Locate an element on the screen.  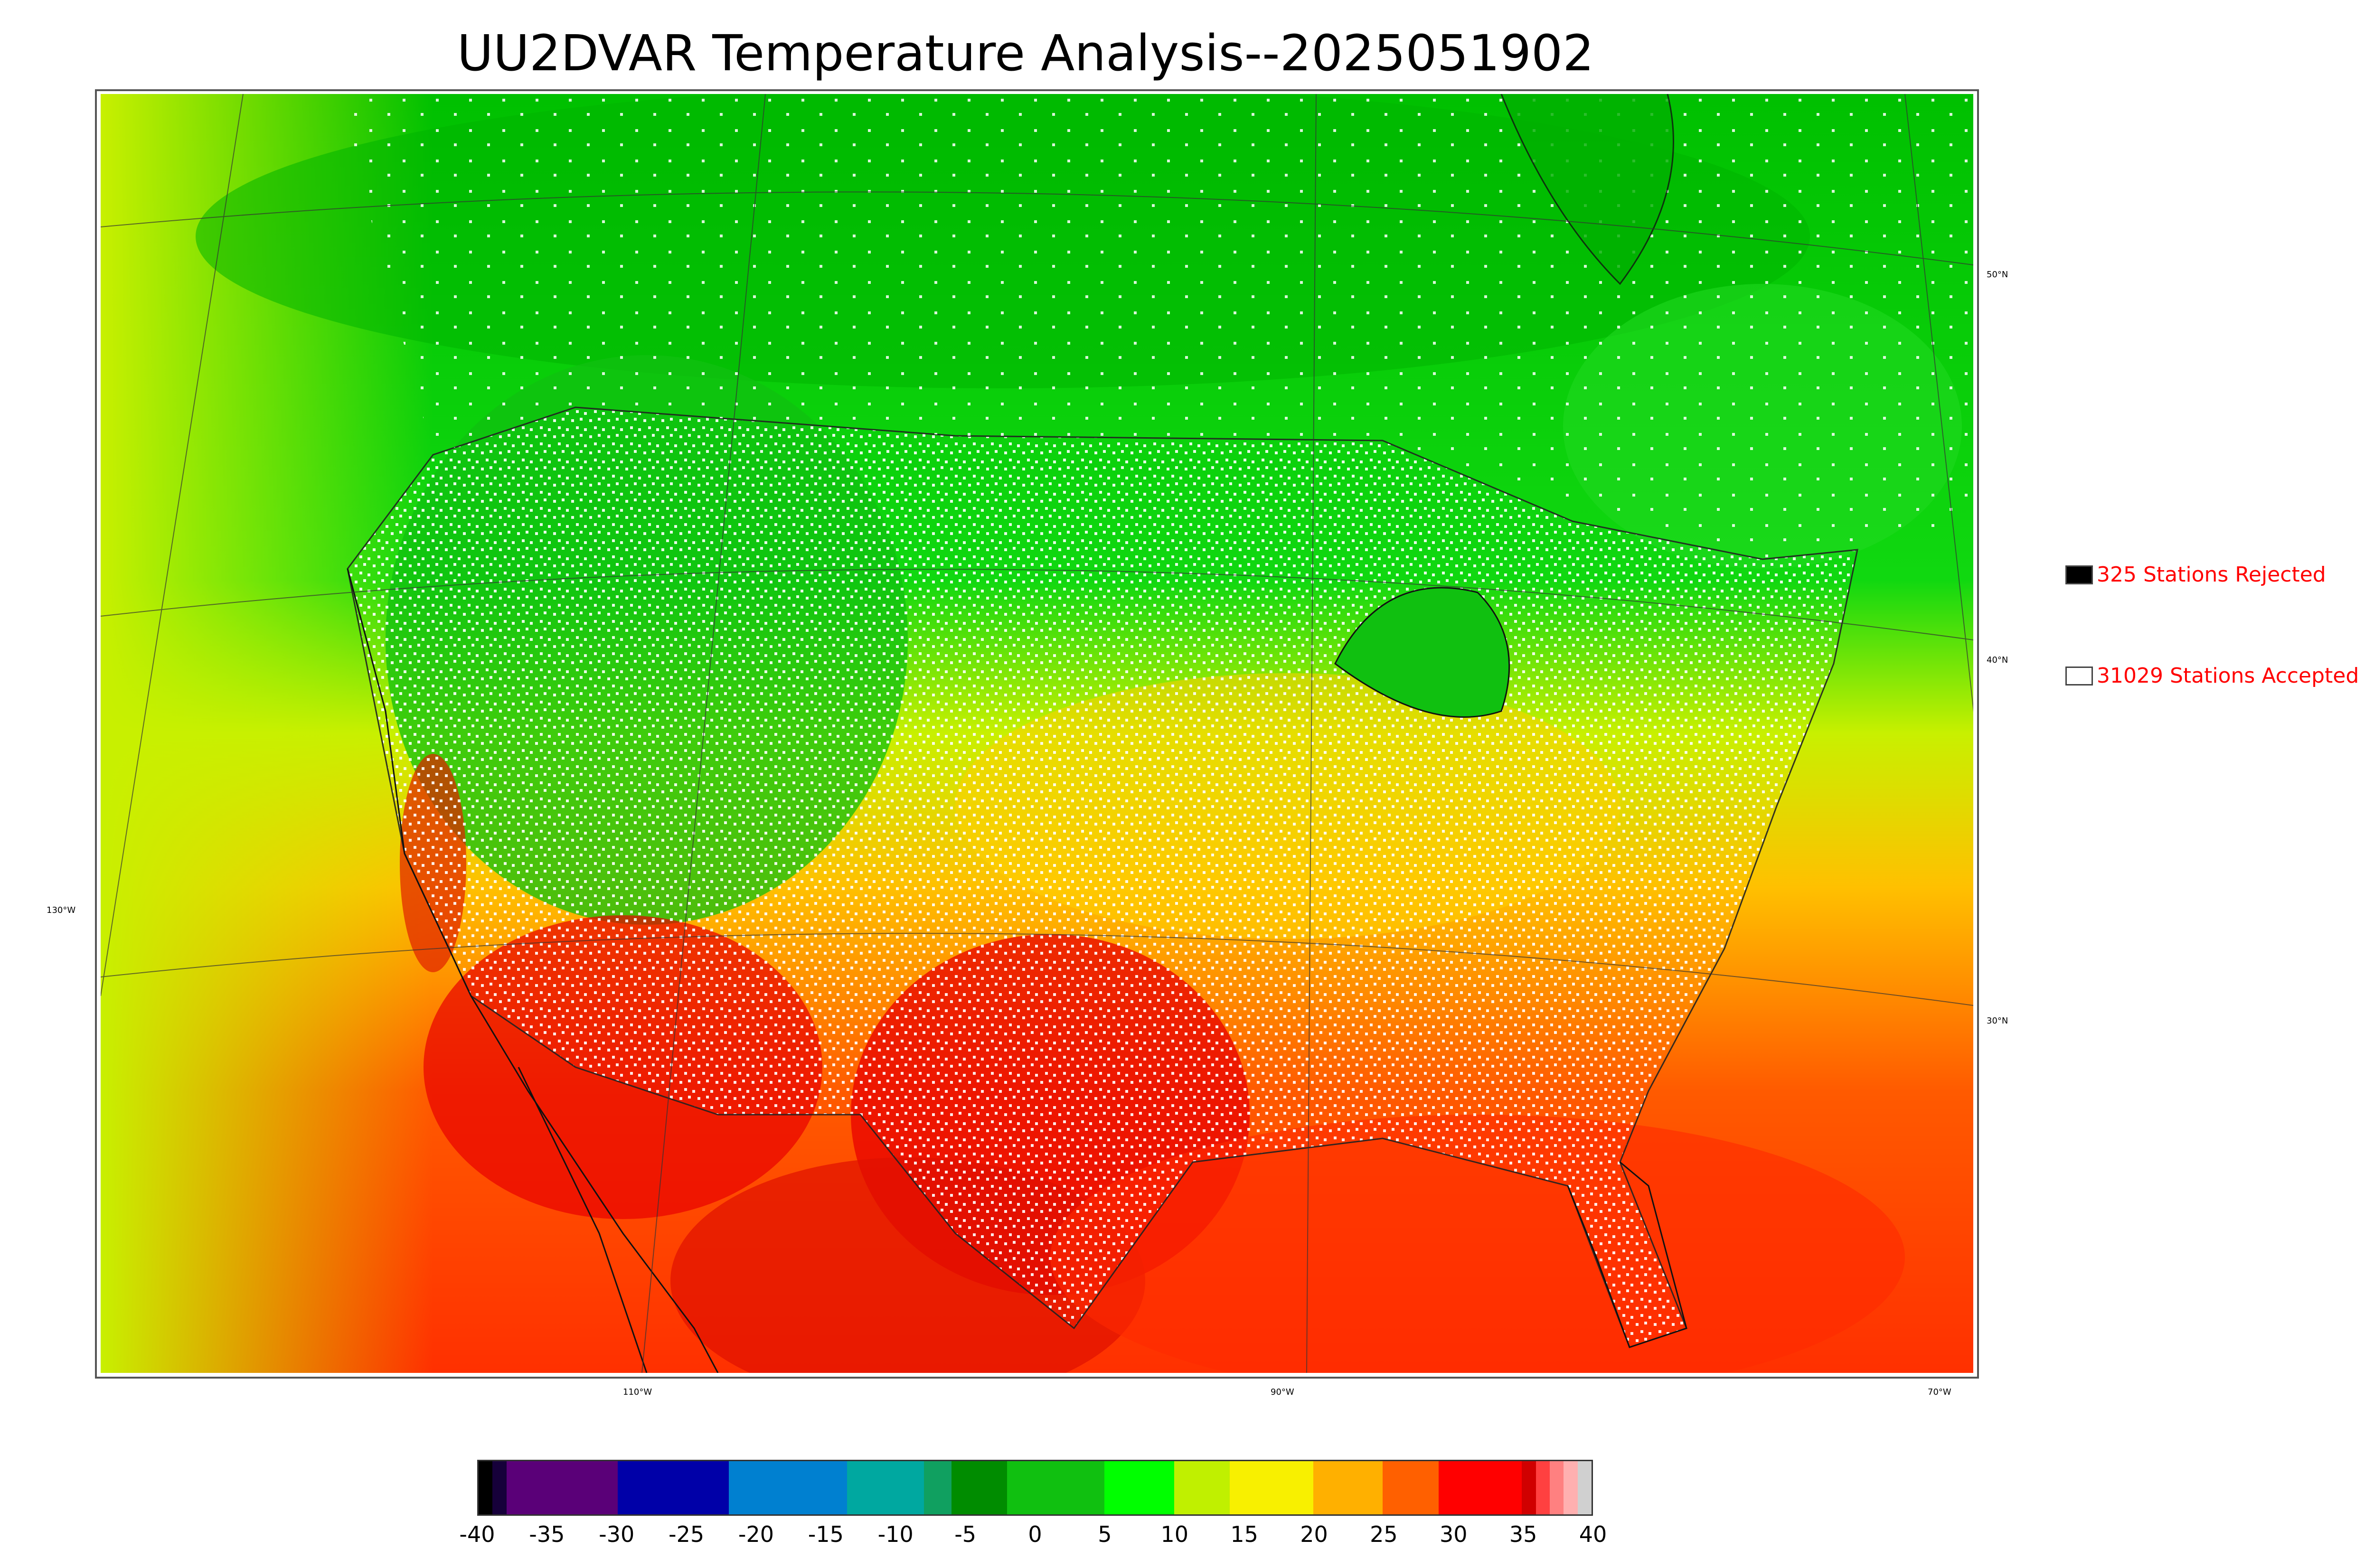
colorbar-tick-label: 5 is located at coordinates (1105, 1534).